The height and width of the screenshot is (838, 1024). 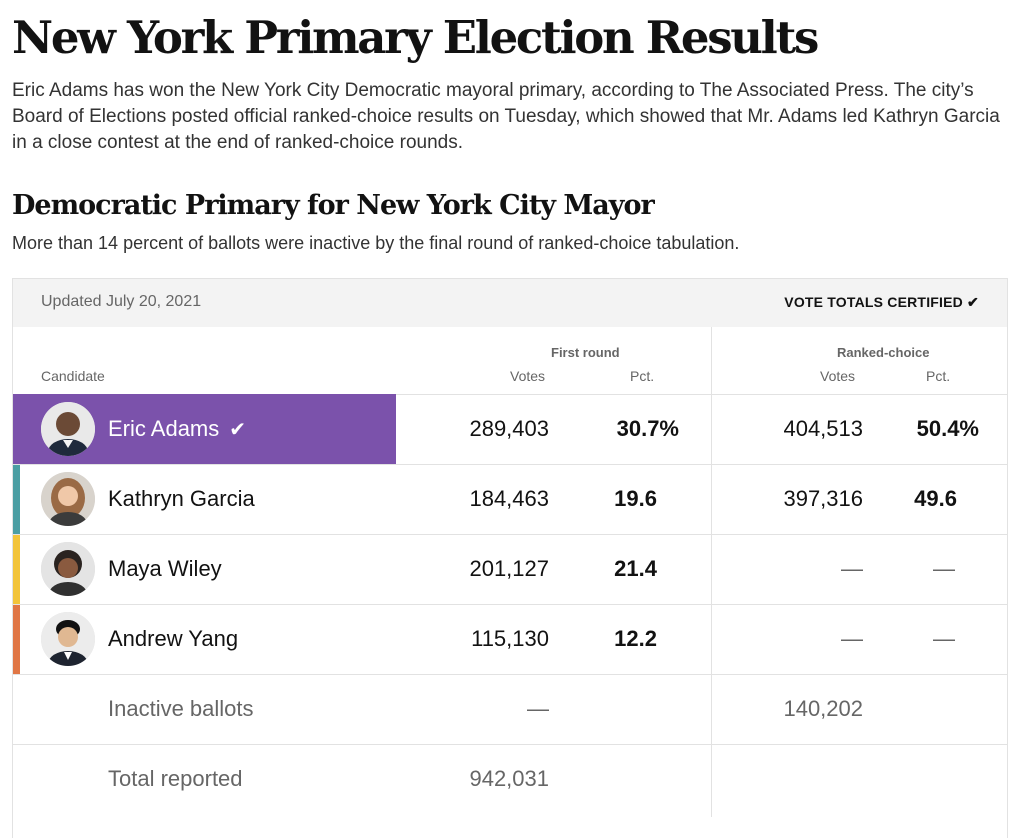 I want to click on candidate-name: Eric Adams ✔, so click(x=177, y=428).